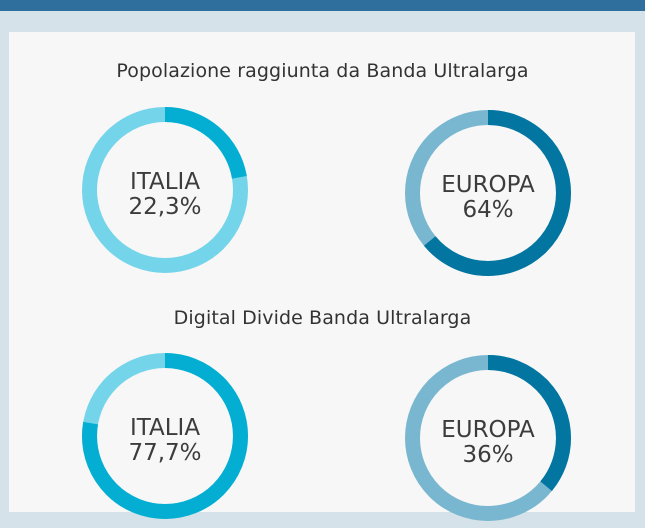  Describe the element at coordinates (165, 453) in the screenshot. I see `donut-label-value: 77,7%` at that location.